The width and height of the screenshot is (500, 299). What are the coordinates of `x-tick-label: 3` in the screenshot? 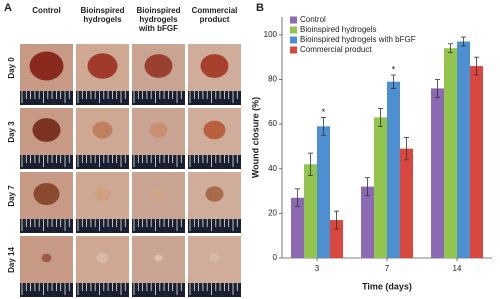 It's located at (317, 268).